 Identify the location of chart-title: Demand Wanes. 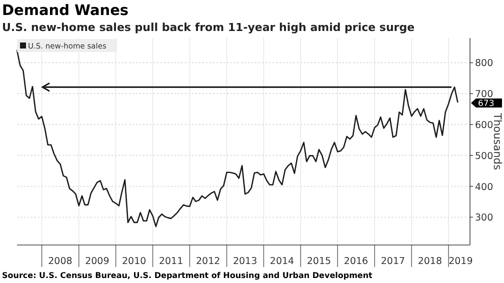
(65, 11).